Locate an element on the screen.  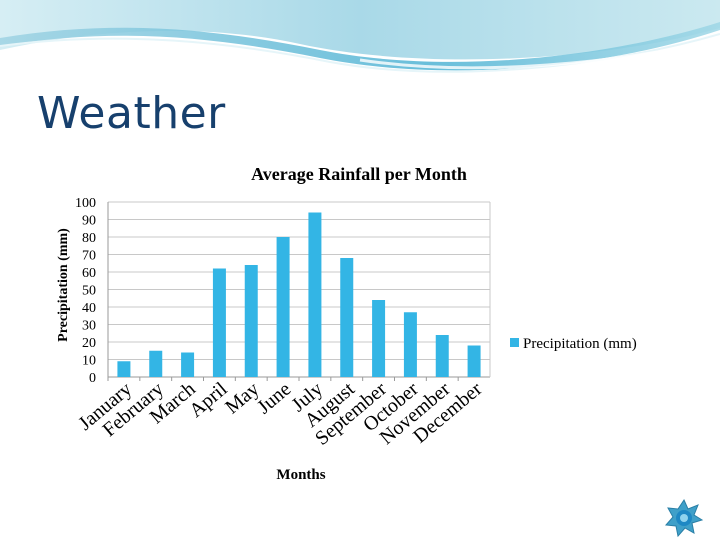
y-tick-label: 40 is located at coordinates (89, 308).